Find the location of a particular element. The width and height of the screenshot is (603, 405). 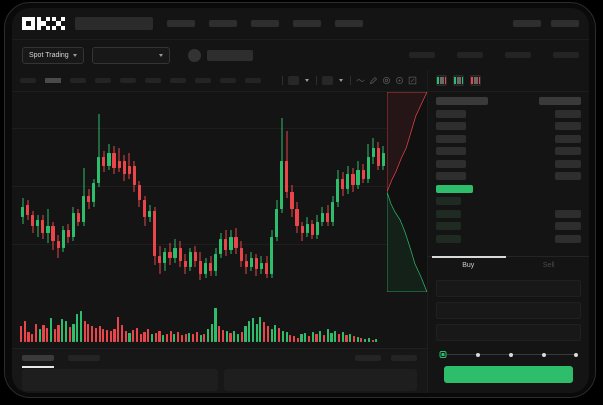

bottom-panel-left is located at coordinates (120, 380).